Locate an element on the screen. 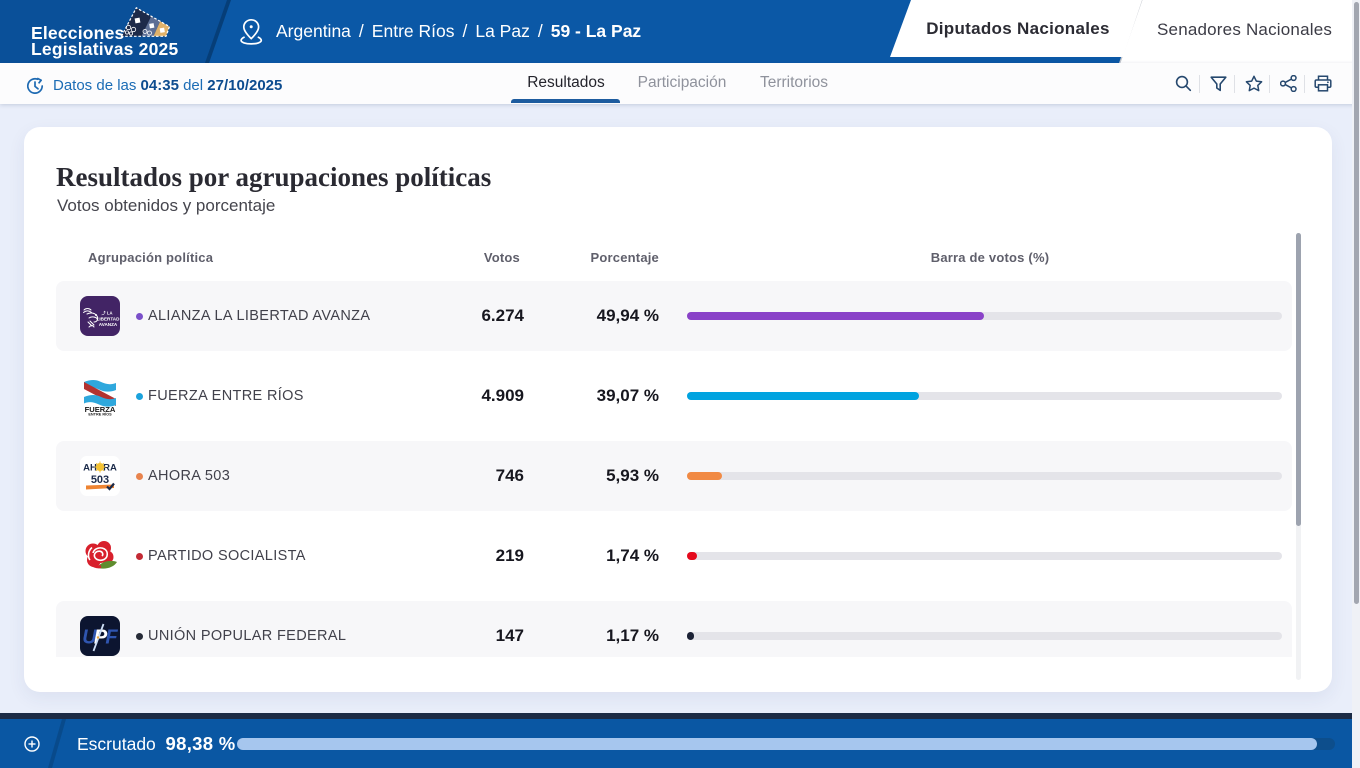  svg-text: AH is located at coordinates (90, 468).